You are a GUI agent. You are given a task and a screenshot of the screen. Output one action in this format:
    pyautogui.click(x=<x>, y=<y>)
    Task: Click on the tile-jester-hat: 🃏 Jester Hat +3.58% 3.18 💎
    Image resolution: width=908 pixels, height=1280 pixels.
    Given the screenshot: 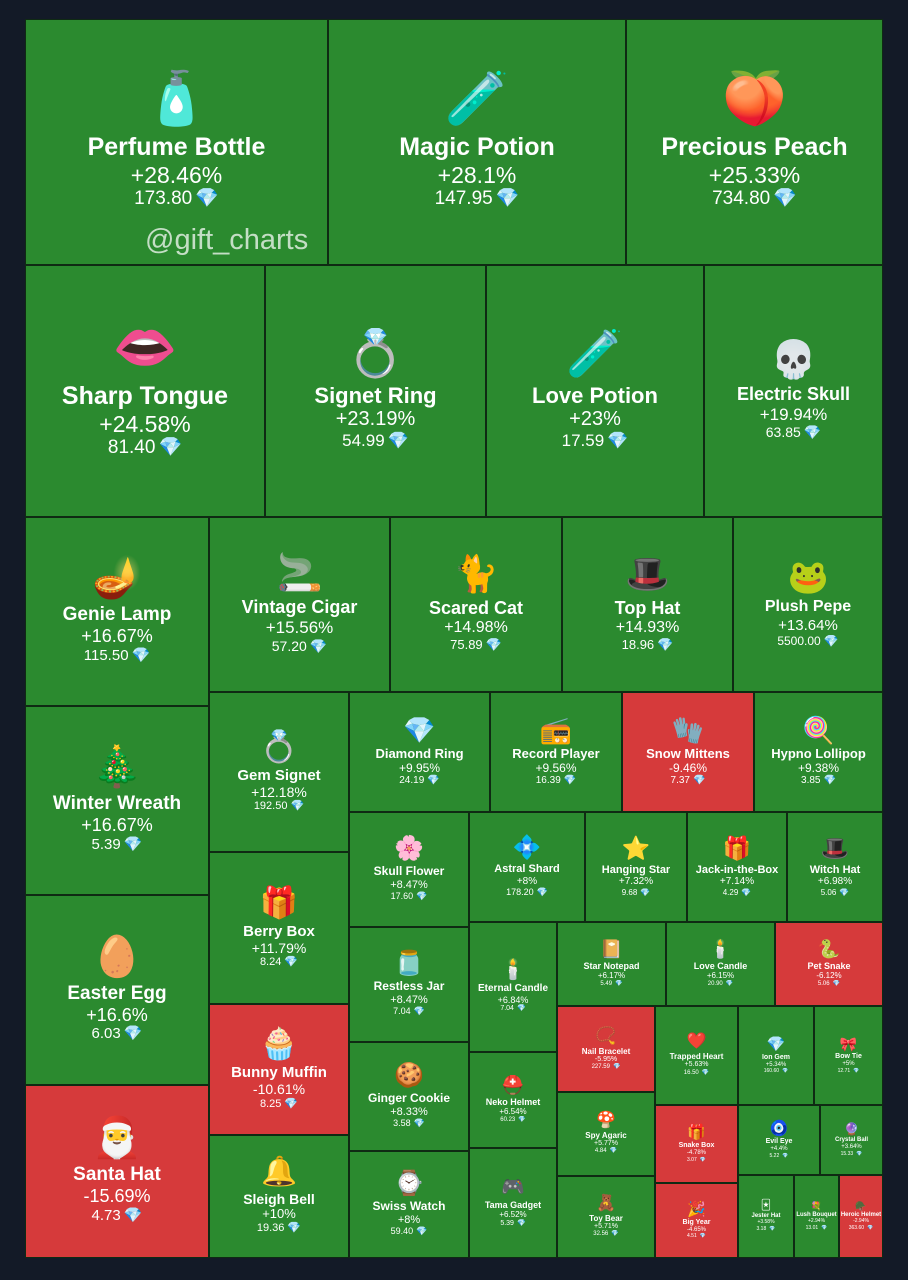 What is the action you would take?
    pyautogui.click(x=766, y=1216)
    